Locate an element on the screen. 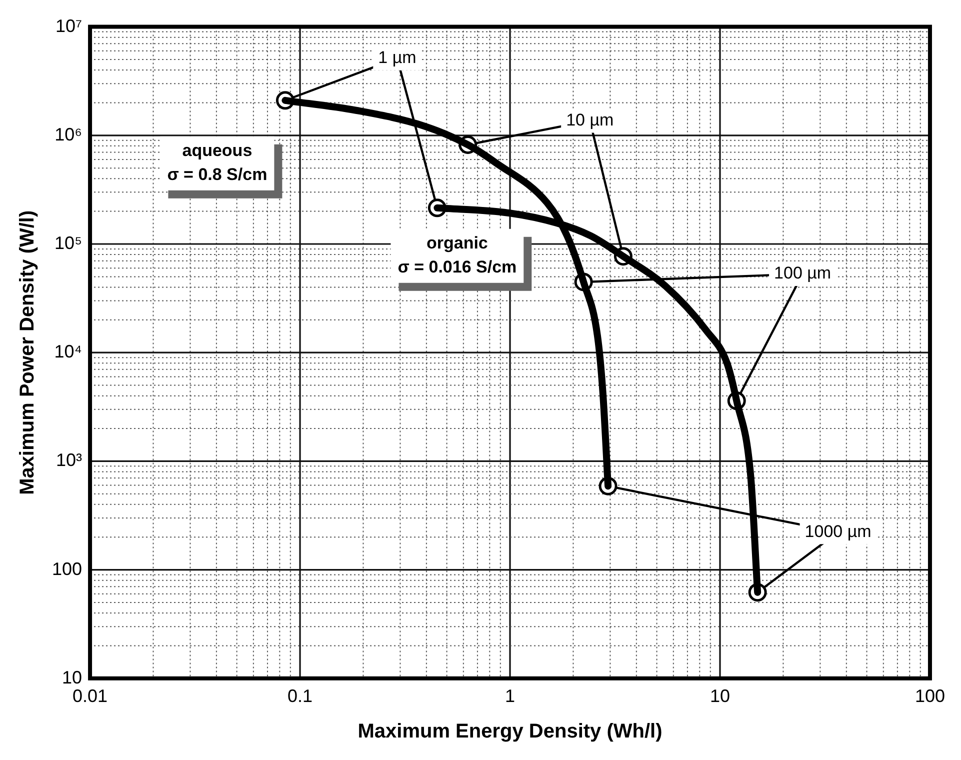 The width and height of the screenshot is (961, 760). x-tick-label: 0.01 is located at coordinates (90, 696).